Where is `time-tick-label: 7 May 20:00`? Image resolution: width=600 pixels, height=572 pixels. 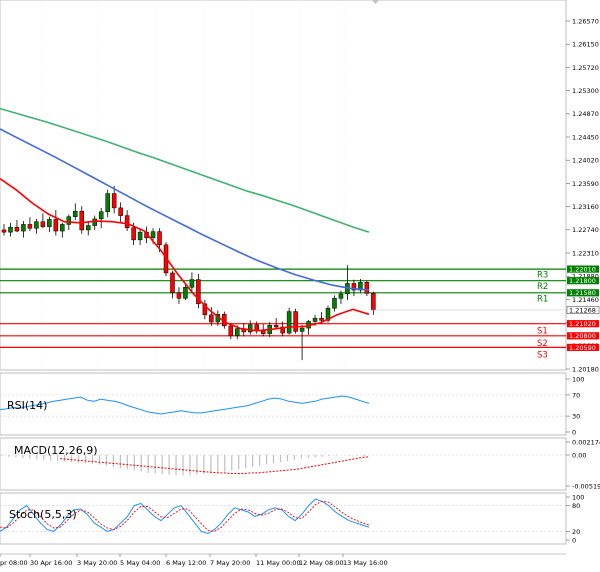
time-tick-label: 7 May 20:00 is located at coordinates (230, 563).